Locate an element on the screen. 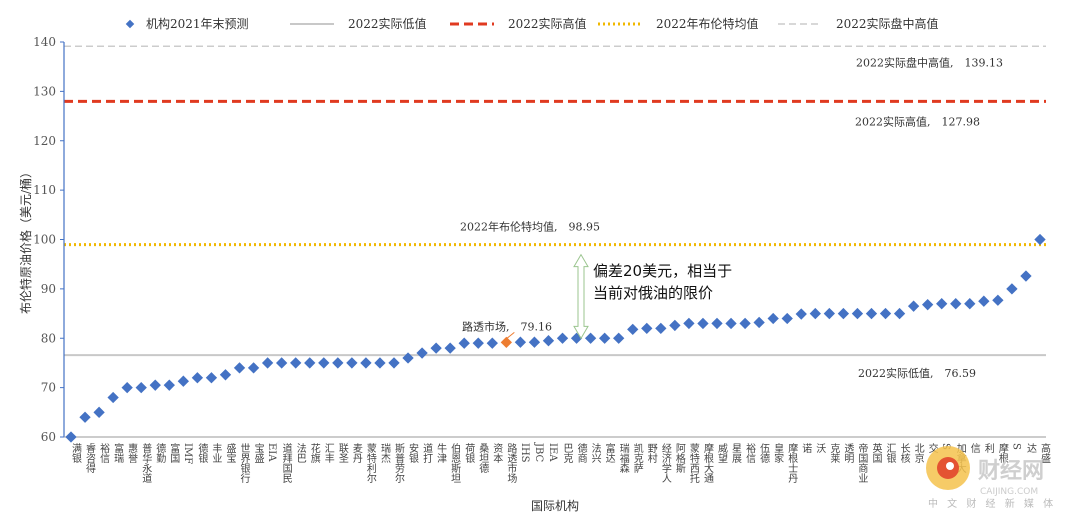 The width and height of the screenshot is (1080, 519). x-tick-label: 北京 is located at coordinates (918, 453).